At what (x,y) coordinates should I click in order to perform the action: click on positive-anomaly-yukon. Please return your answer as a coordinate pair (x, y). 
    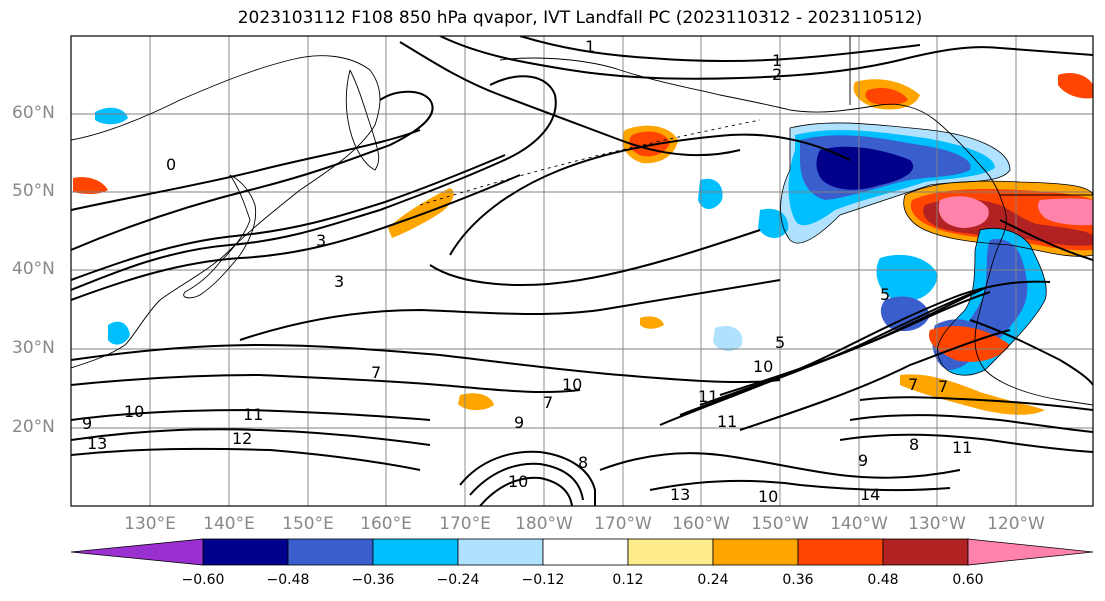
    Looking at the image, I should click on (1075, 86).